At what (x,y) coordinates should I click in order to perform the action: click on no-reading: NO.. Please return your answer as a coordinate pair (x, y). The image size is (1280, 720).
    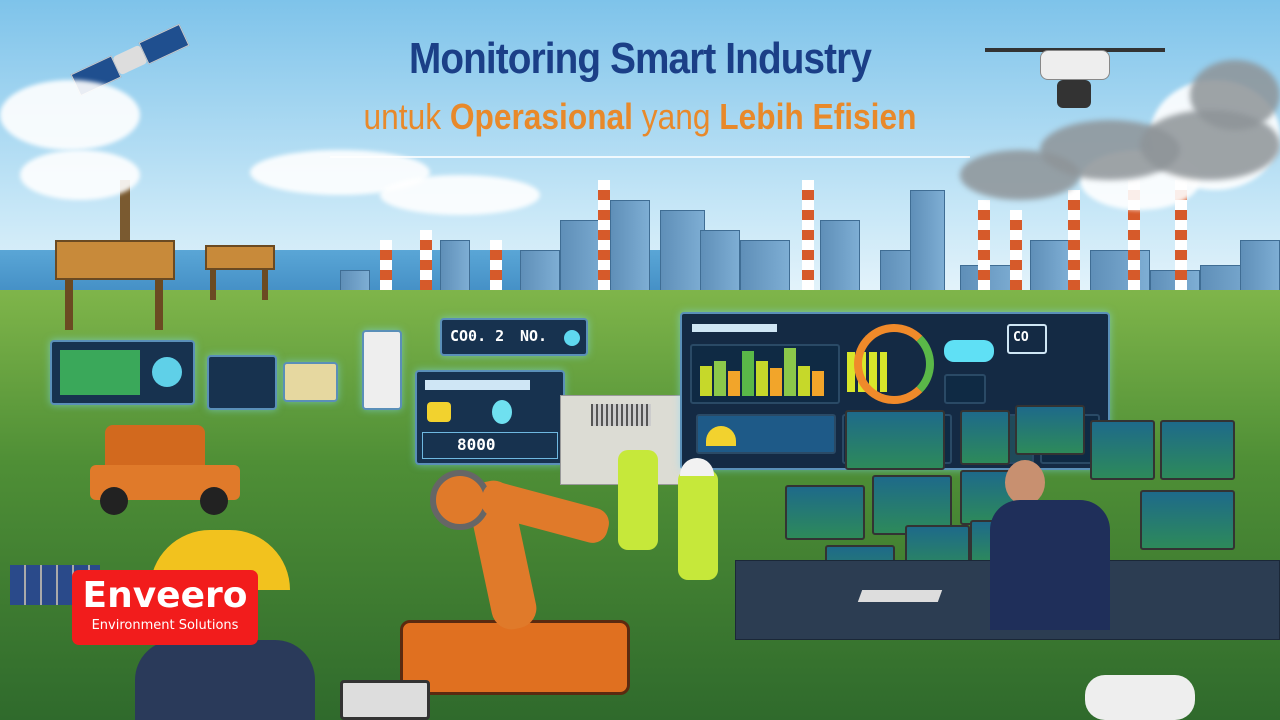
    Looking at the image, I should click on (534, 336).